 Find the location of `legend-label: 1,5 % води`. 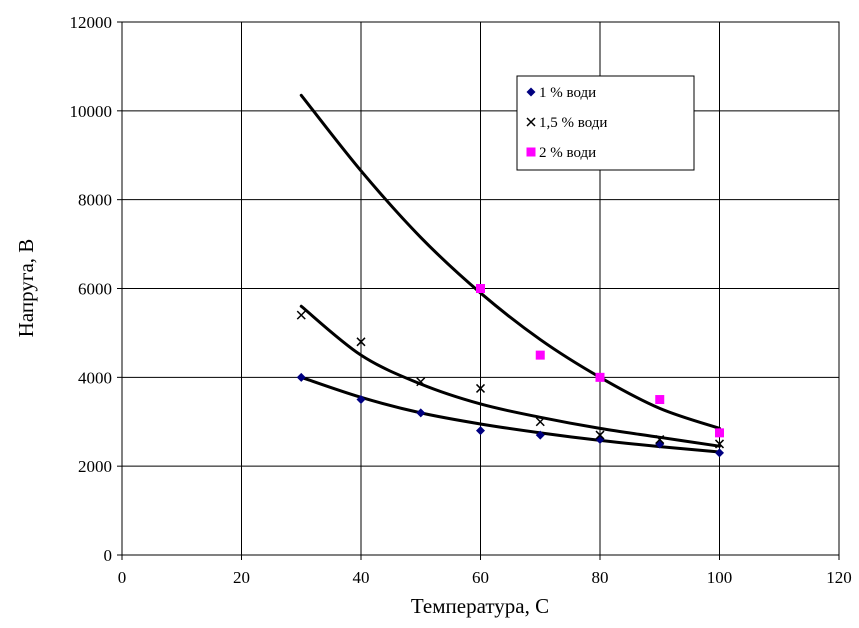

legend-label: 1,5 % води is located at coordinates (573, 123).